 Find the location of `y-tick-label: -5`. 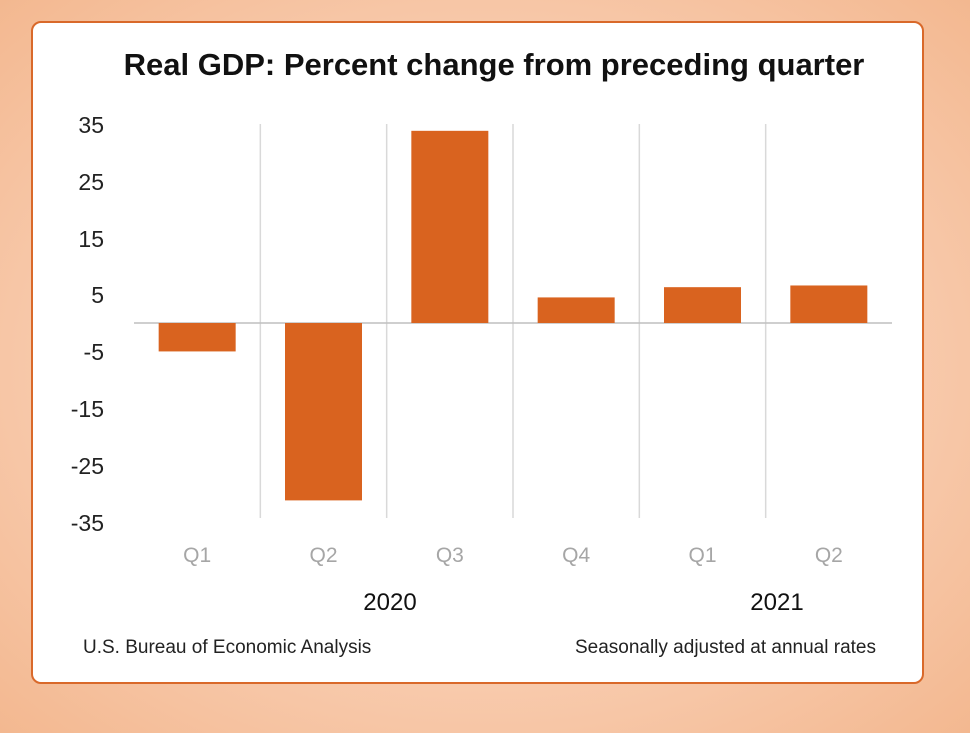

y-tick-label: -5 is located at coordinates (94, 352).